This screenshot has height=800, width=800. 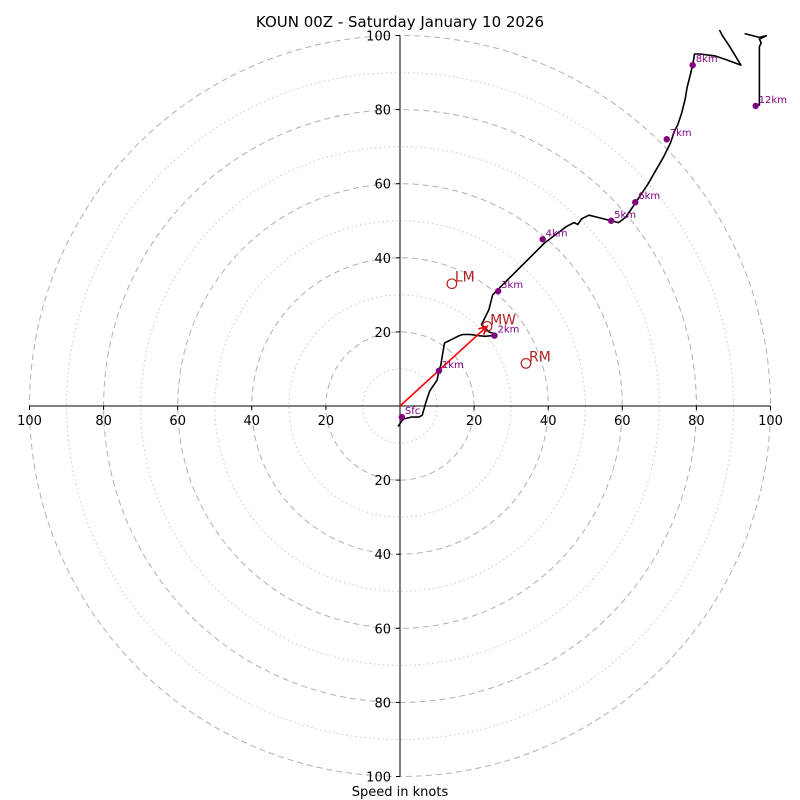 I want to click on height-marker-label: 3km, so click(x=512, y=285).